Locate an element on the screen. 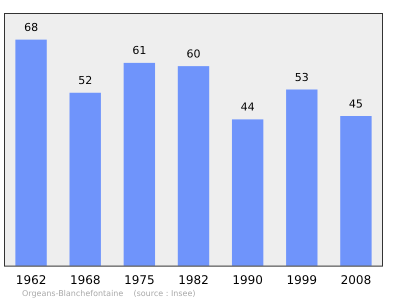 The height and width of the screenshot is (299, 400). x-tick-label: 1990 is located at coordinates (247, 279).